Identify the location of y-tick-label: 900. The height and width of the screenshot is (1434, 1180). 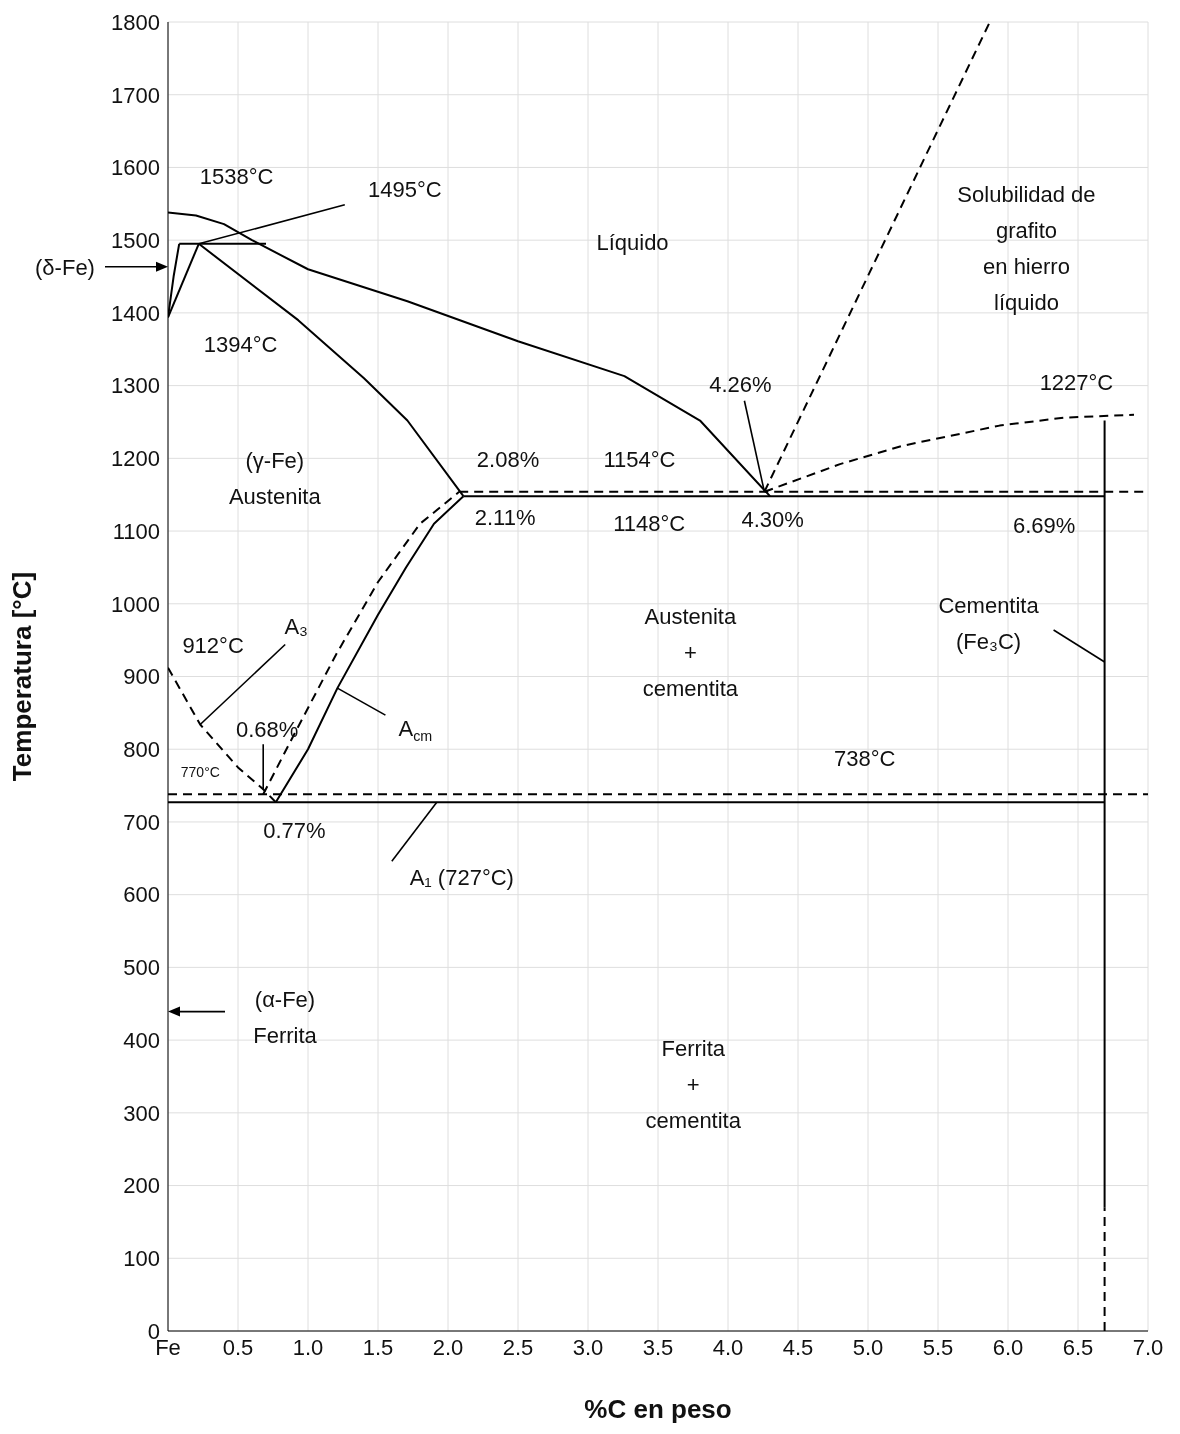
(141, 677).